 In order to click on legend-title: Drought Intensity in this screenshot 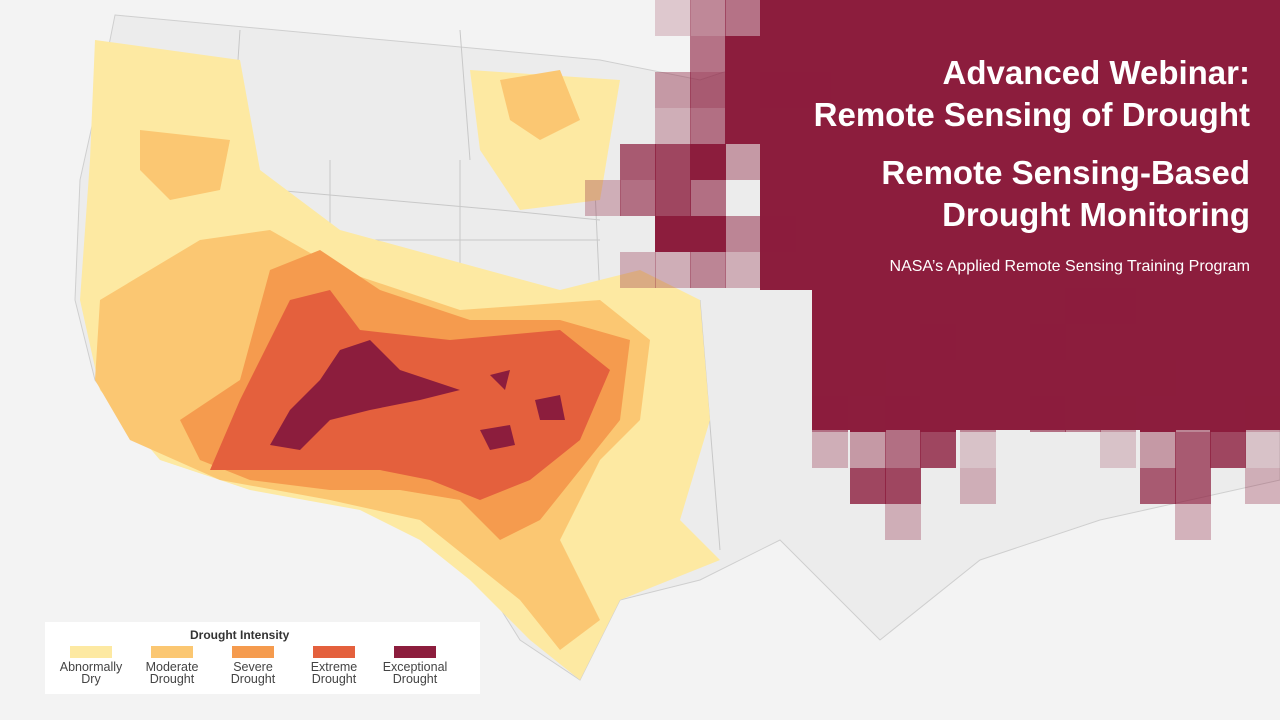, I will do `click(240, 635)`.